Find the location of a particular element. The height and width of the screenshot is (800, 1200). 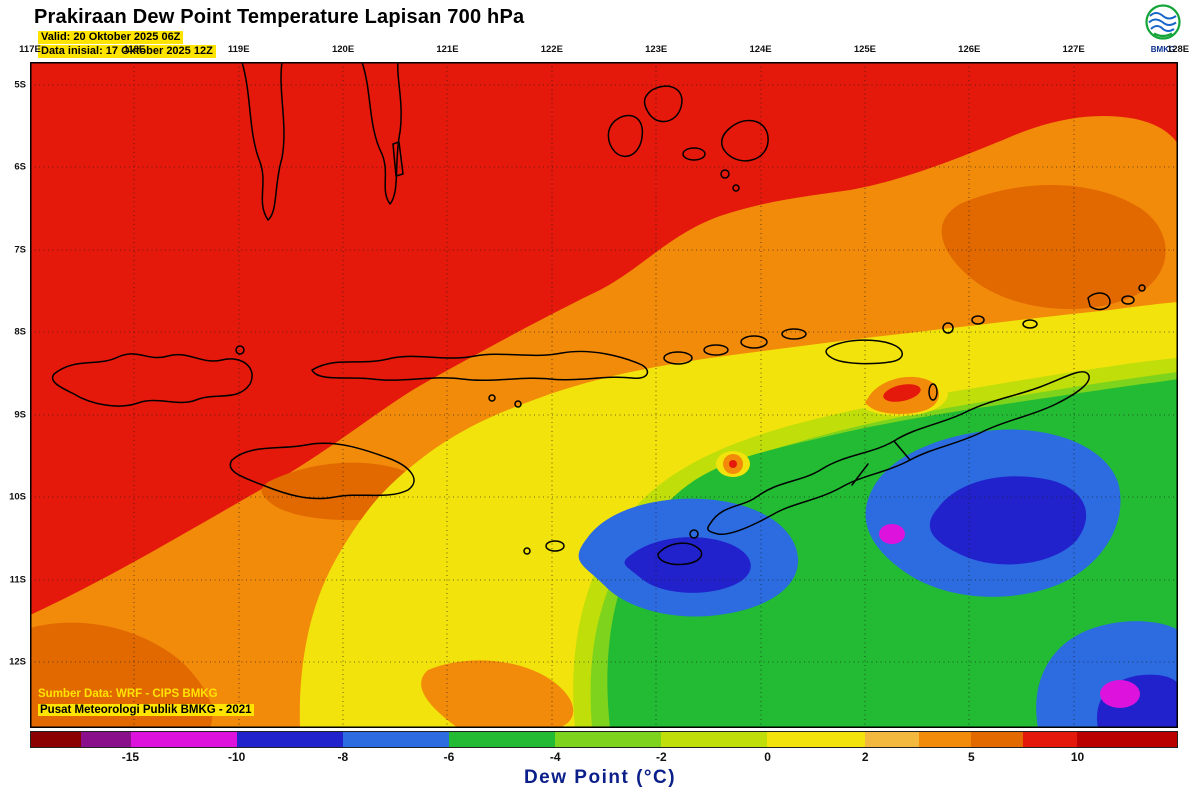

darkblue-core-a is located at coordinates (687, 565).